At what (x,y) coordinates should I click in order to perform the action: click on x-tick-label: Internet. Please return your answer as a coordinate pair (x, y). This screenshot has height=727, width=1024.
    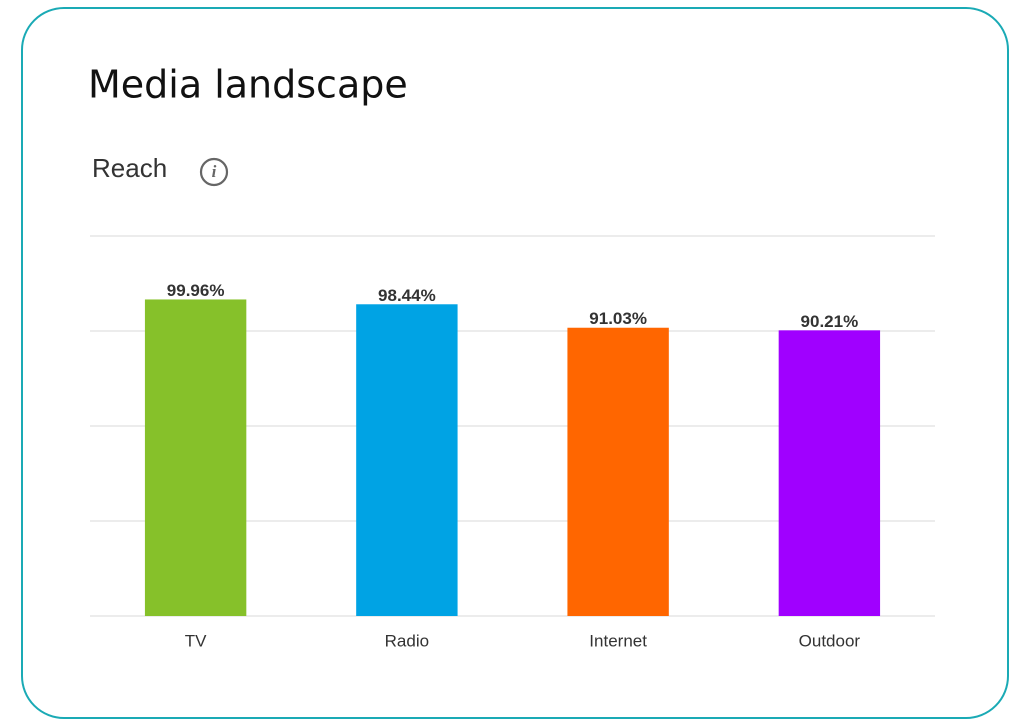
    Looking at the image, I should click on (618, 640).